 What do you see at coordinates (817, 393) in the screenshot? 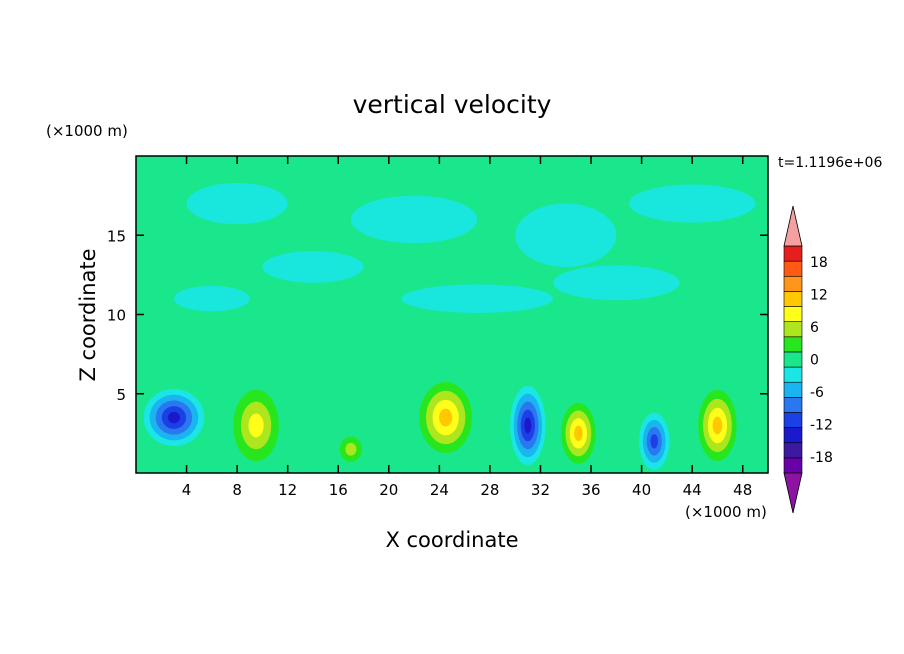
I see `colorbar-tick-label: -6` at bounding box center [817, 393].